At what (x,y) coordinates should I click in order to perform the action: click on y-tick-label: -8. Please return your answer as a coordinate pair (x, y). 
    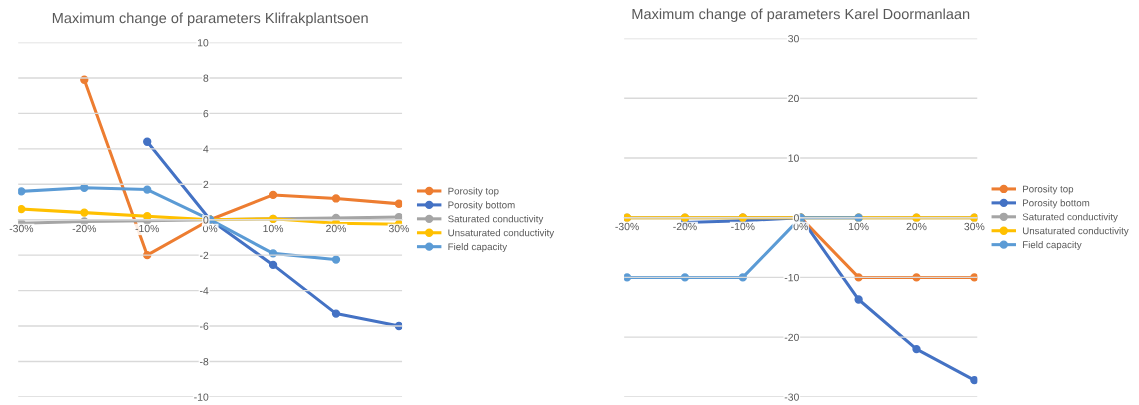
    Looking at the image, I should click on (204, 361).